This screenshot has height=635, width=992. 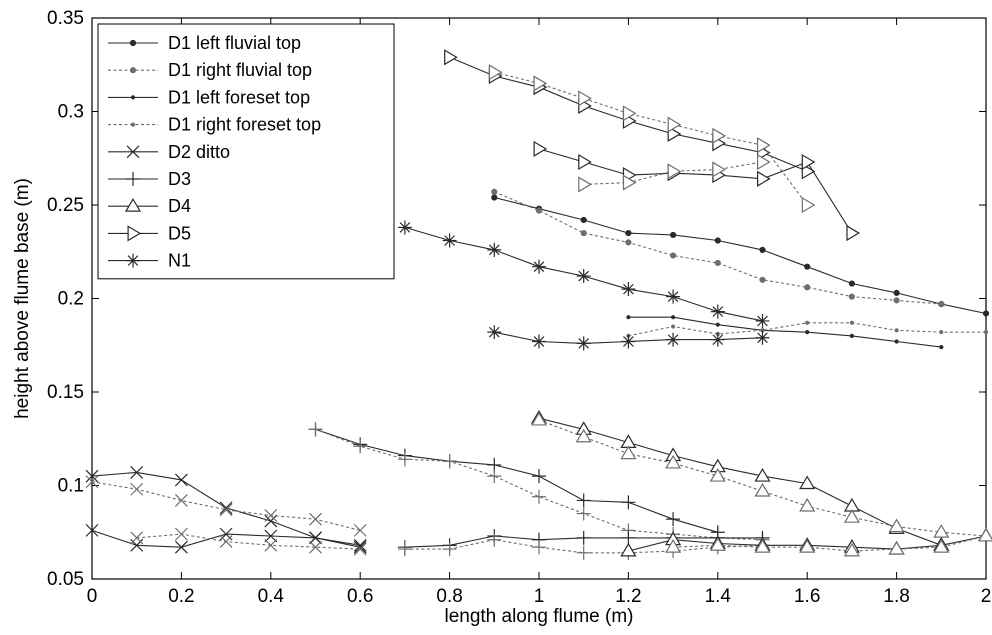 What do you see at coordinates (65, 18) in the screenshot?
I see `y-tick-label: 0.35` at bounding box center [65, 18].